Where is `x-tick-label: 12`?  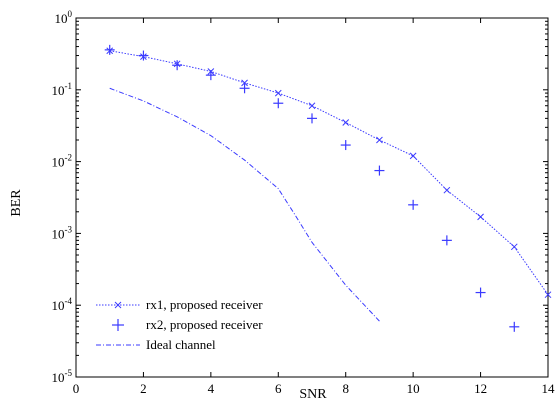 x-tick-label: 12 is located at coordinates (480, 388).